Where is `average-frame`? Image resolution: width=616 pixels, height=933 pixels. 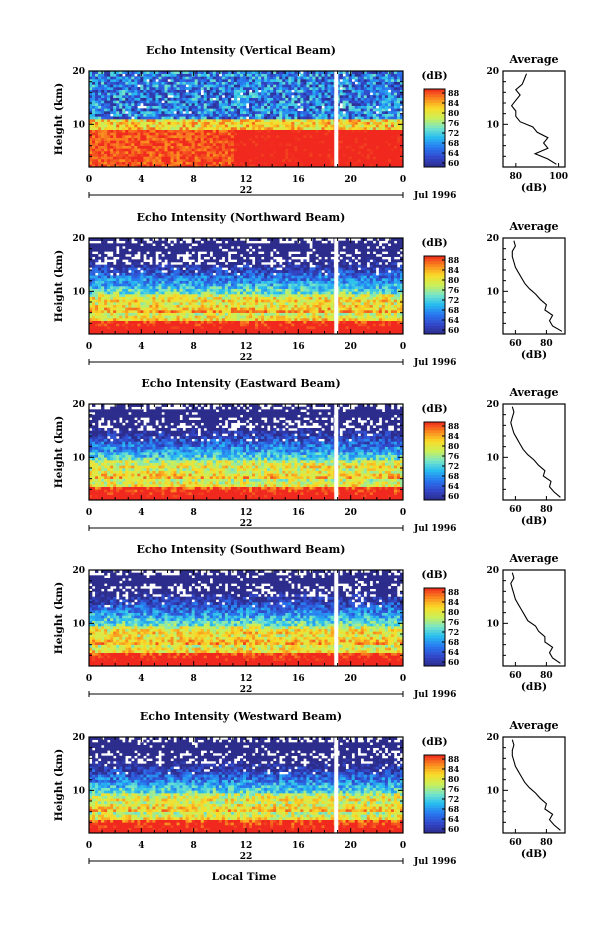 average-frame is located at coordinates (534, 119).